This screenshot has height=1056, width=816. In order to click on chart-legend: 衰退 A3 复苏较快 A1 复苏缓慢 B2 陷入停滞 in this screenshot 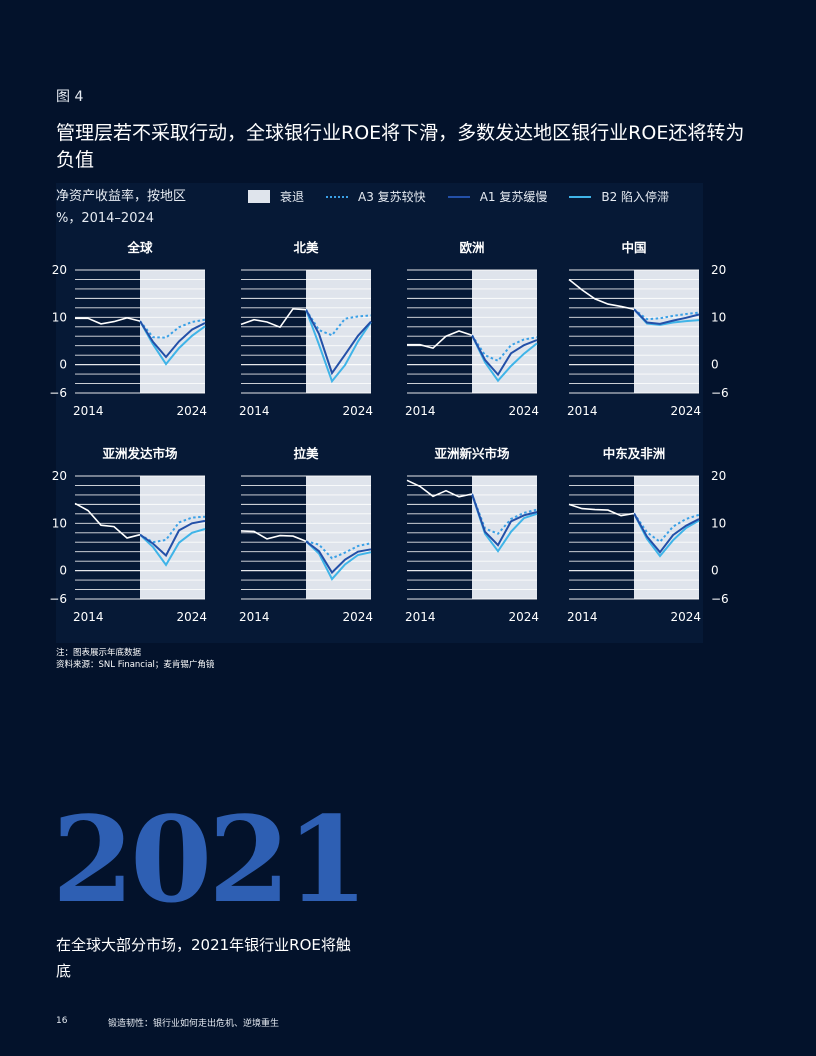, I will do `click(469, 196)`.